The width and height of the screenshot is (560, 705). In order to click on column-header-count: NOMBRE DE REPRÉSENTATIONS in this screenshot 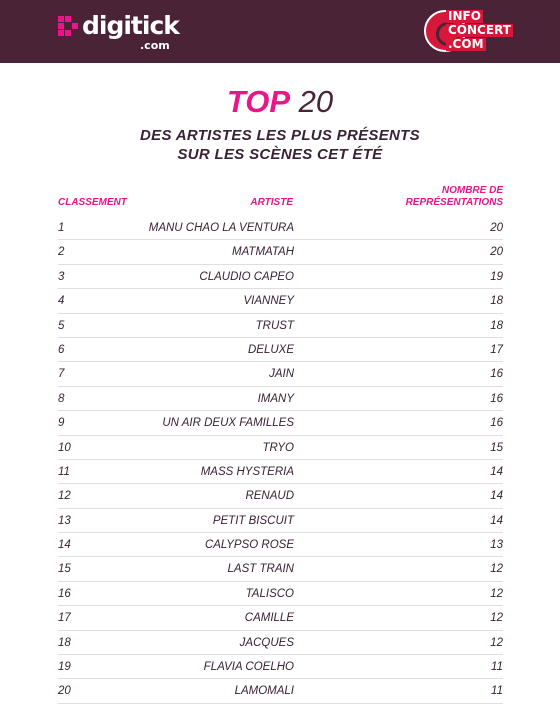, I will do `click(441, 197)`.